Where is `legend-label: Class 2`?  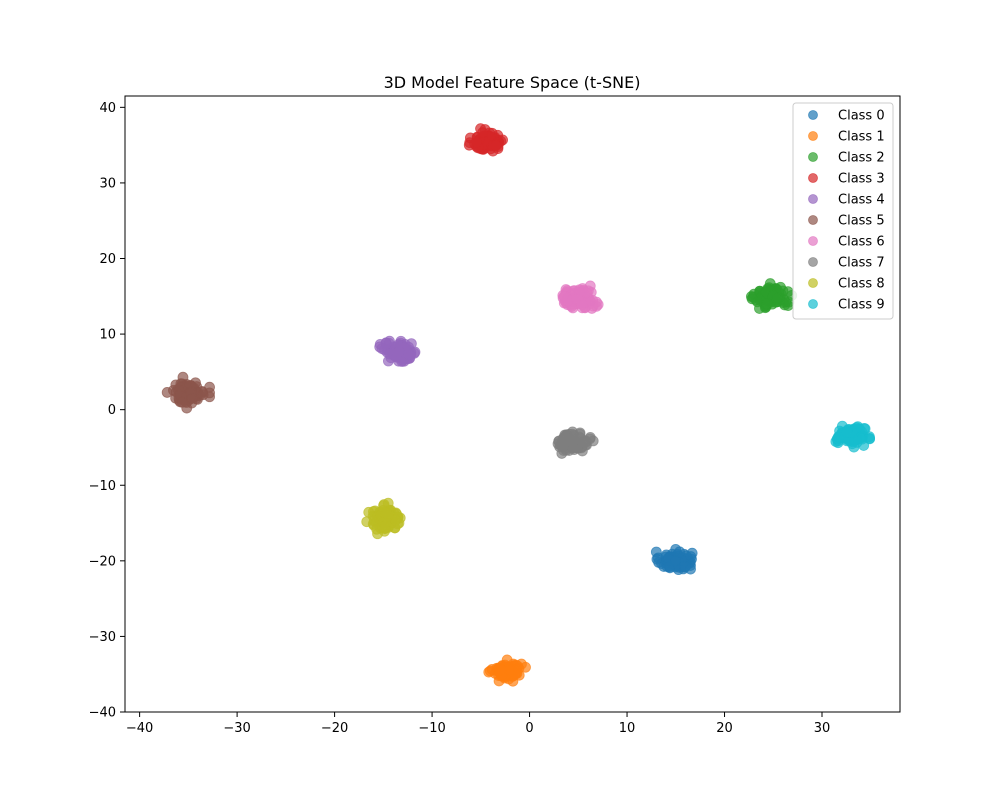 legend-label: Class 2 is located at coordinates (861, 158).